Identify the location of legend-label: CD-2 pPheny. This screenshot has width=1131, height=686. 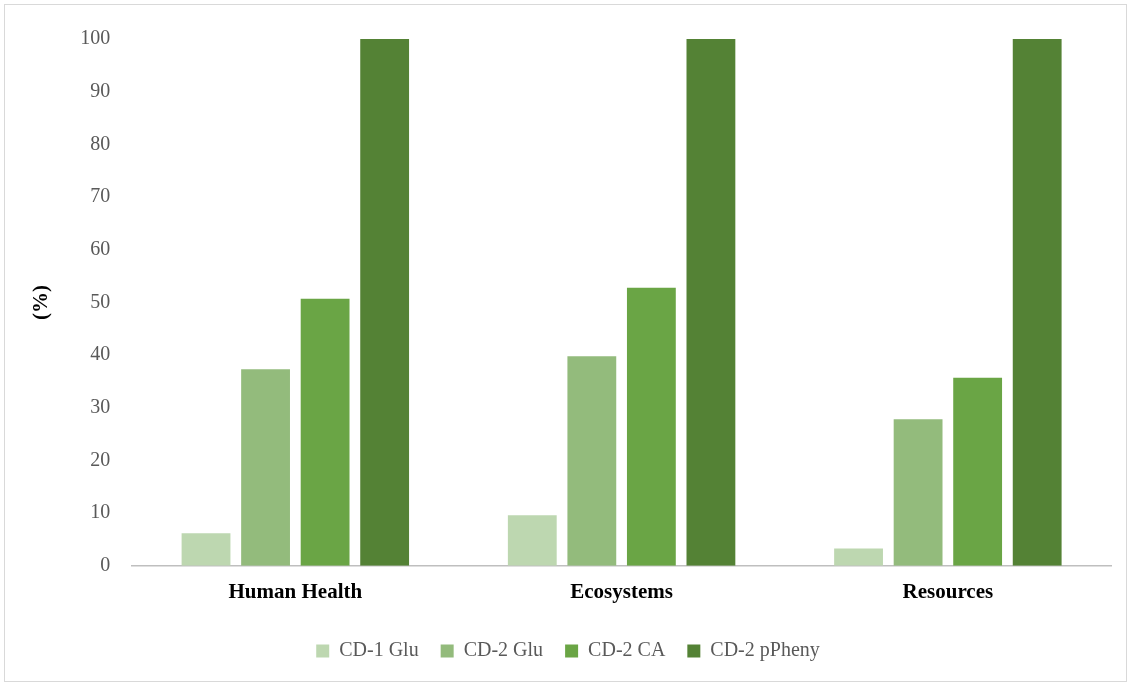
(765, 650).